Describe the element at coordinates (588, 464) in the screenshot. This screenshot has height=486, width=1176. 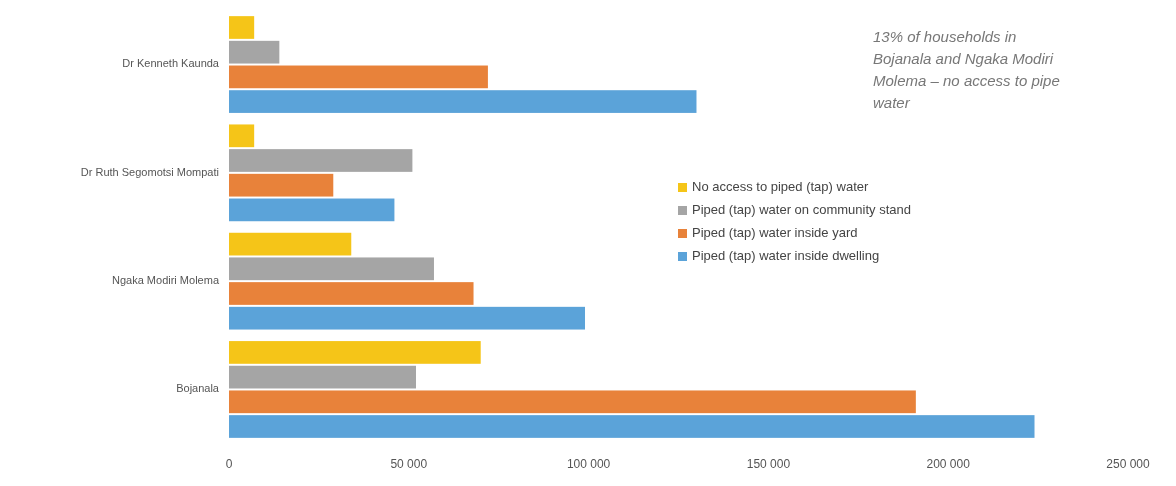
I see `x-tick-label: 100 000` at that location.